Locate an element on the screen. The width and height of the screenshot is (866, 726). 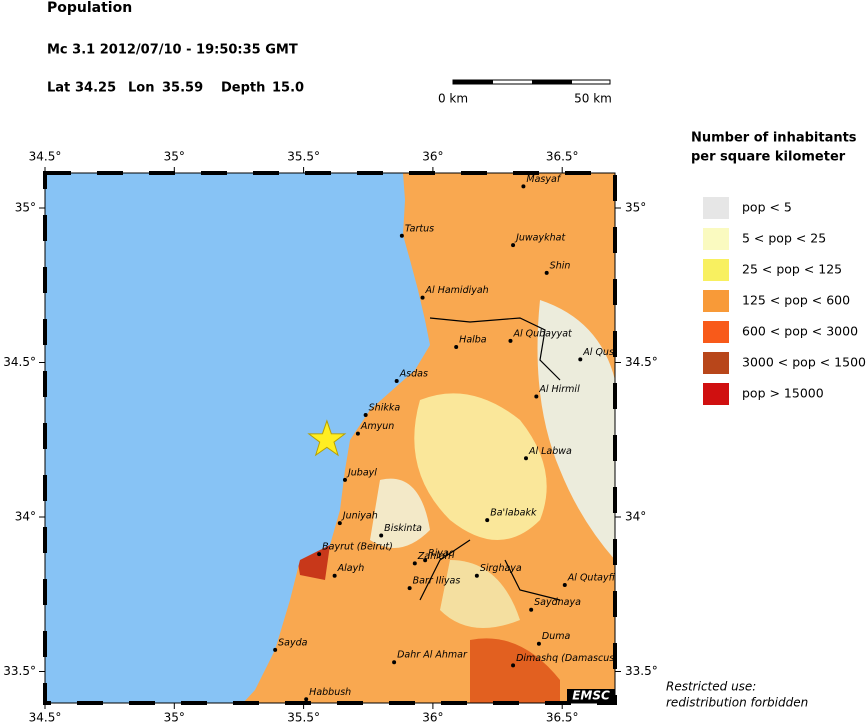
city-label: Al Hirmil is located at coordinates (559, 389).